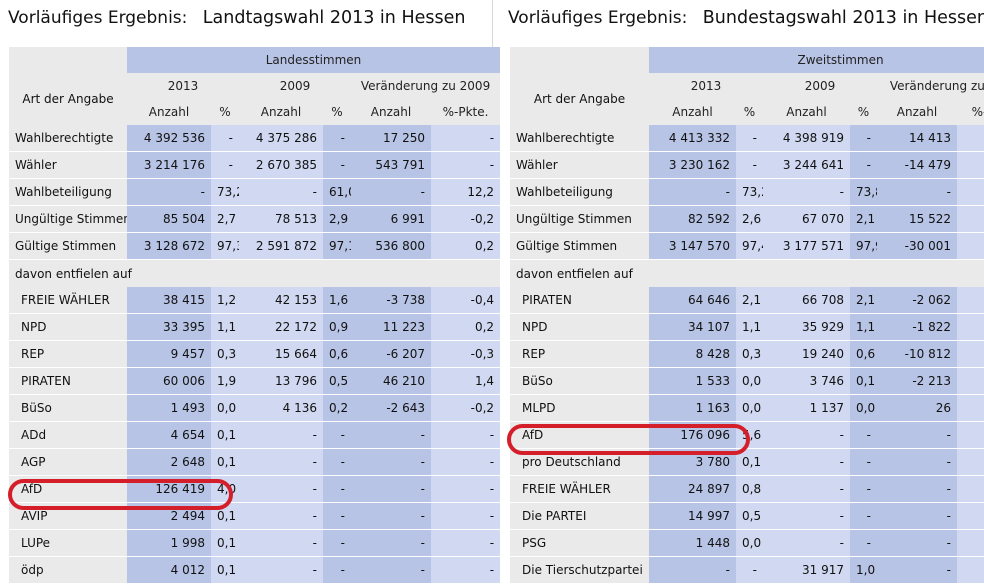  I want to click on value-cell: 15 522, so click(917, 219).